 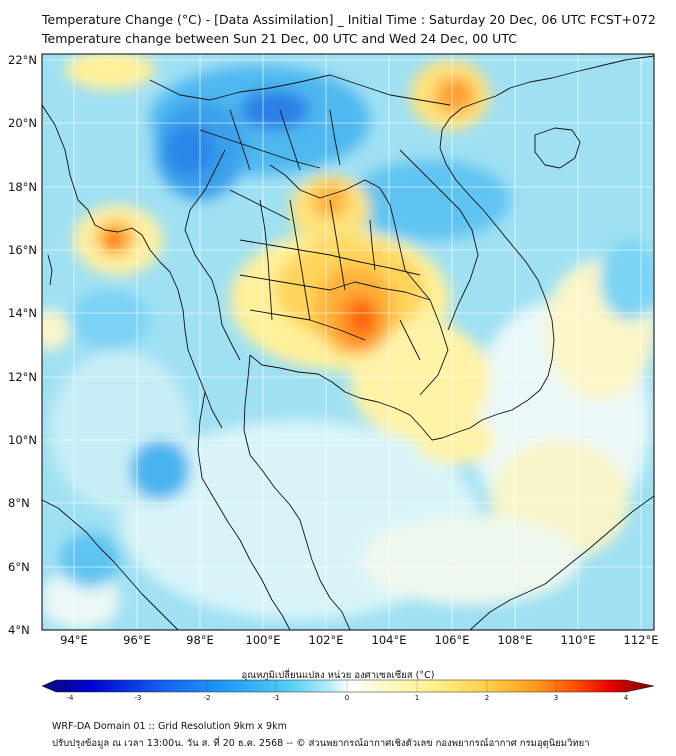 What do you see at coordinates (578, 640) in the screenshot?
I see `lon-label: 110°E` at bounding box center [578, 640].